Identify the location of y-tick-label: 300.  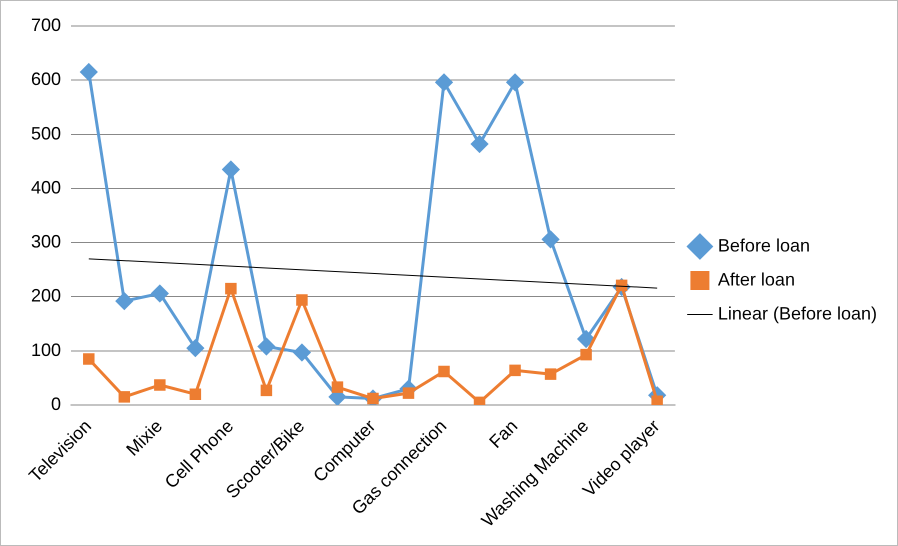
(46, 242).